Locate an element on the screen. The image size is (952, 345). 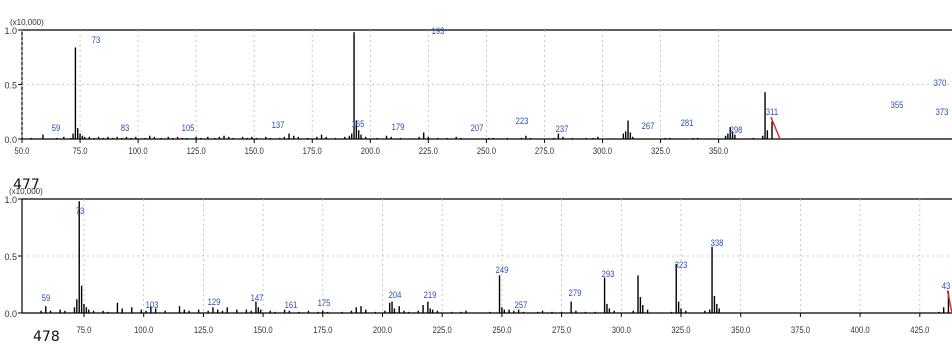
peak-label: 103 is located at coordinates (152, 304).